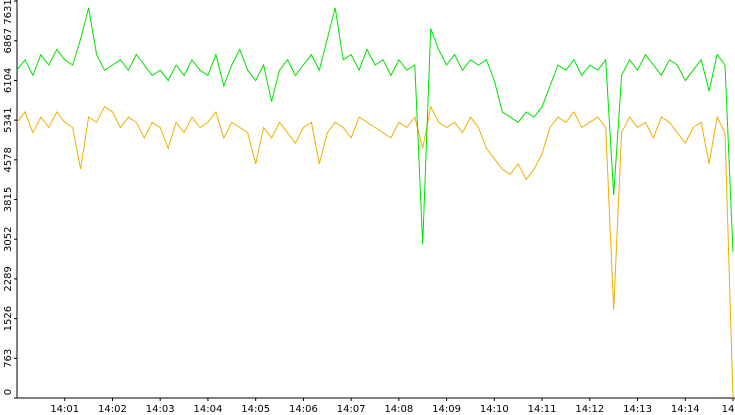  What do you see at coordinates (8, 12) in the screenshot?
I see `y-tick-label: 7631` at bounding box center [8, 12].